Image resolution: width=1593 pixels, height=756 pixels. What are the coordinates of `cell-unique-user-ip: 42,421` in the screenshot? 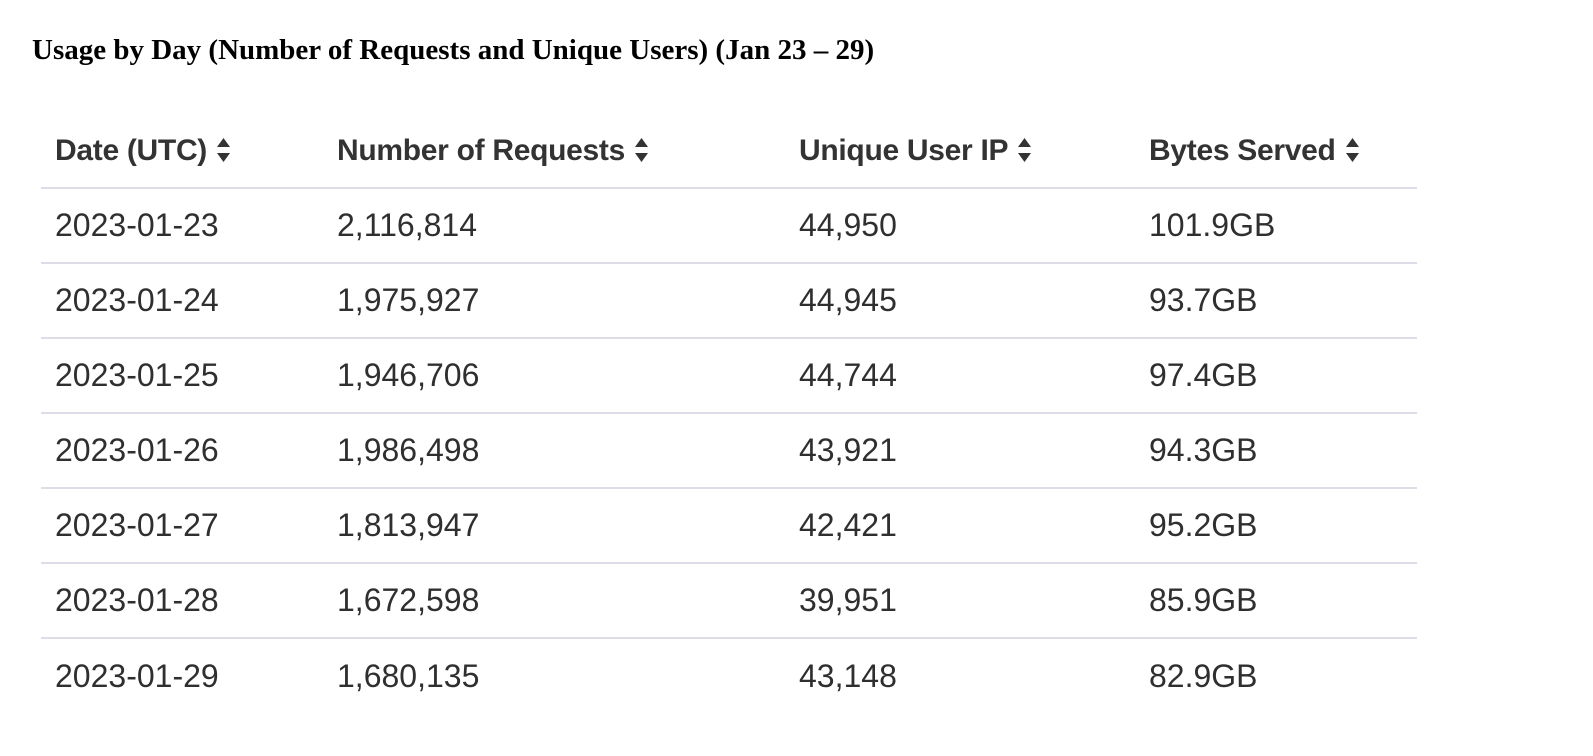 It's located at (960, 526).